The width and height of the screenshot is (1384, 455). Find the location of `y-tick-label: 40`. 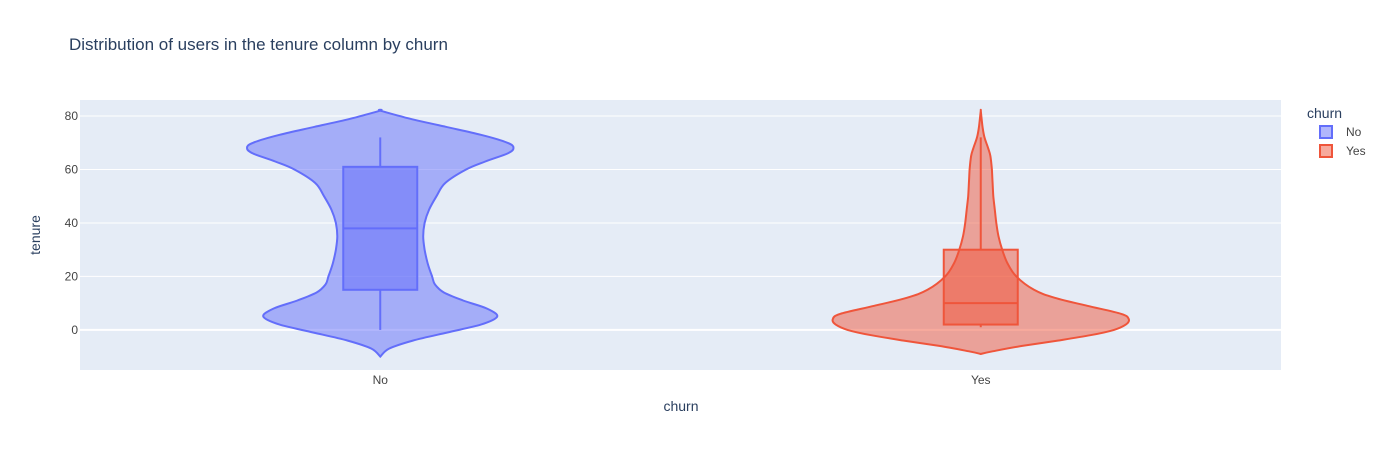

y-tick-label: 40 is located at coordinates (72, 223).